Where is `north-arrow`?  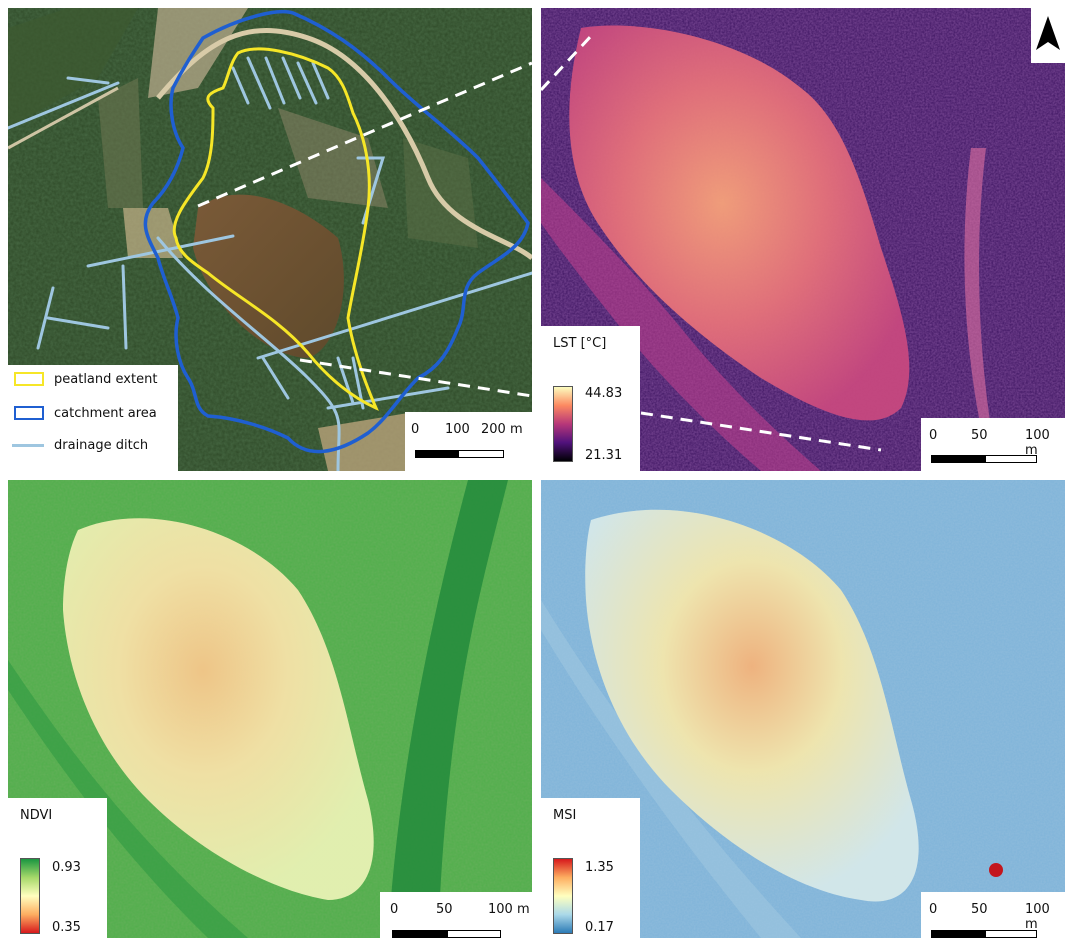
north-arrow is located at coordinates (1048, 35).